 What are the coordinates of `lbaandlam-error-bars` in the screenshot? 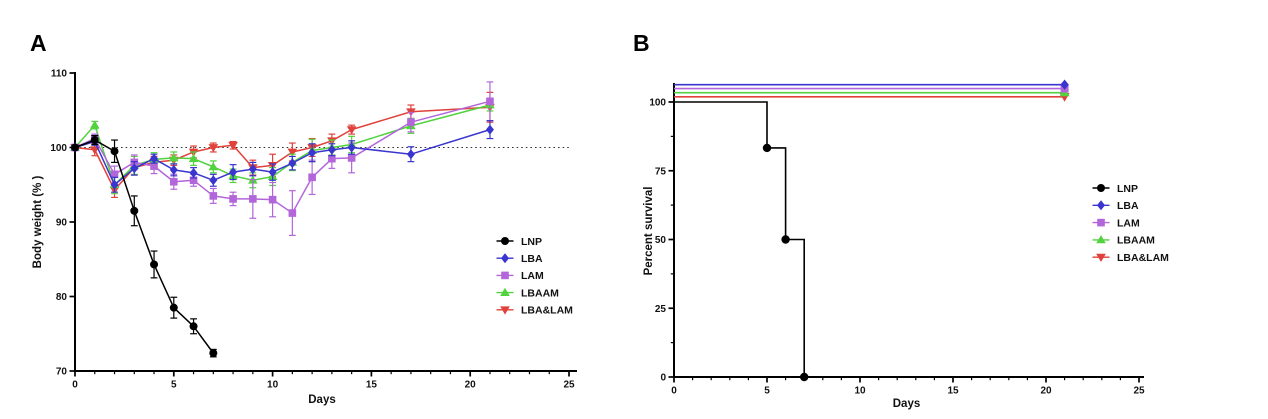 It's located at (282, 145).